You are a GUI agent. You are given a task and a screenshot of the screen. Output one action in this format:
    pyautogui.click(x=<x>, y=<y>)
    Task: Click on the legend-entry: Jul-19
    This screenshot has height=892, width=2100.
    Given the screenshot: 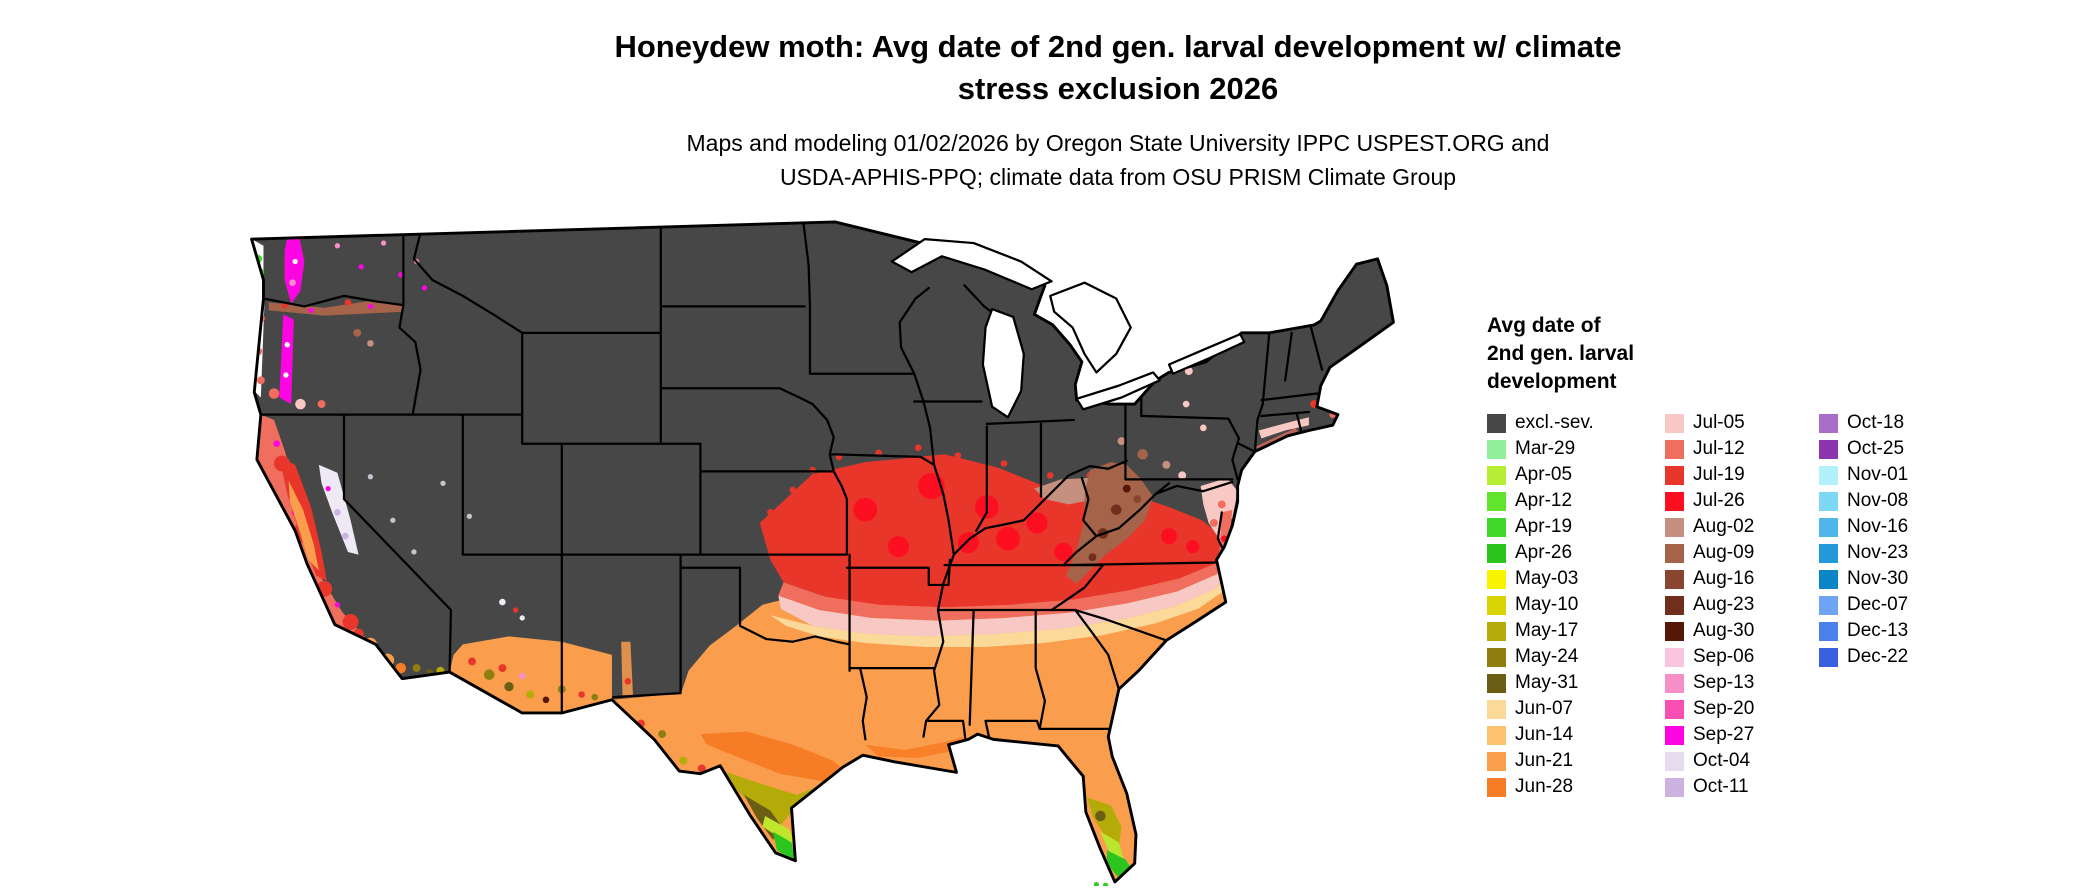 What is the action you would take?
    pyautogui.click(x=1742, y=475)
    